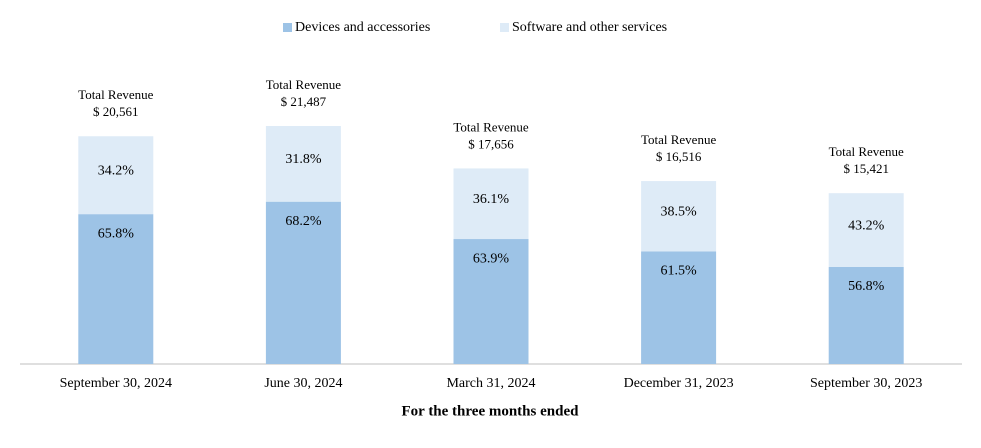 This screenshot has height=448, width=981. I want to click on total-label: $ 20,561, so click(116, 111).